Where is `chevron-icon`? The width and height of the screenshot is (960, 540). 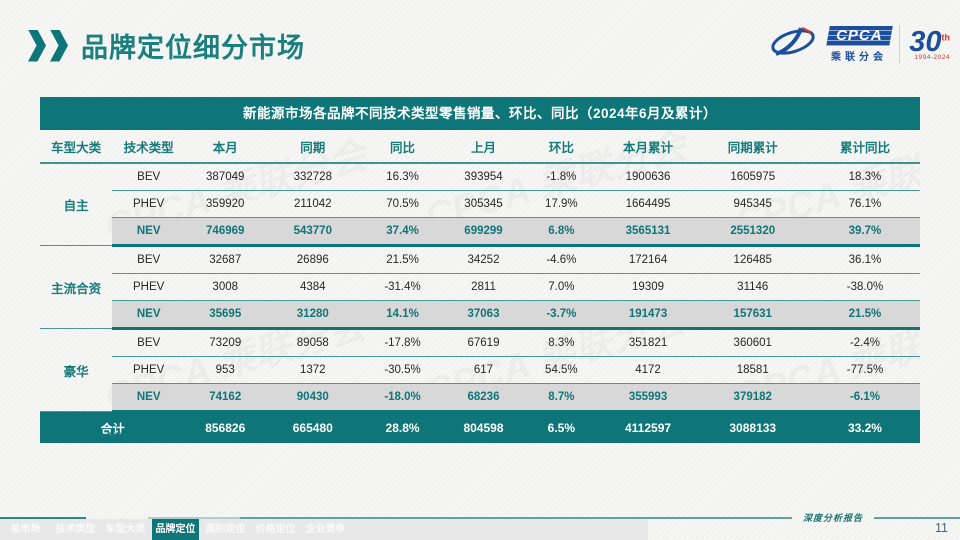 chevron-icon is located at coordinates (37, 45).